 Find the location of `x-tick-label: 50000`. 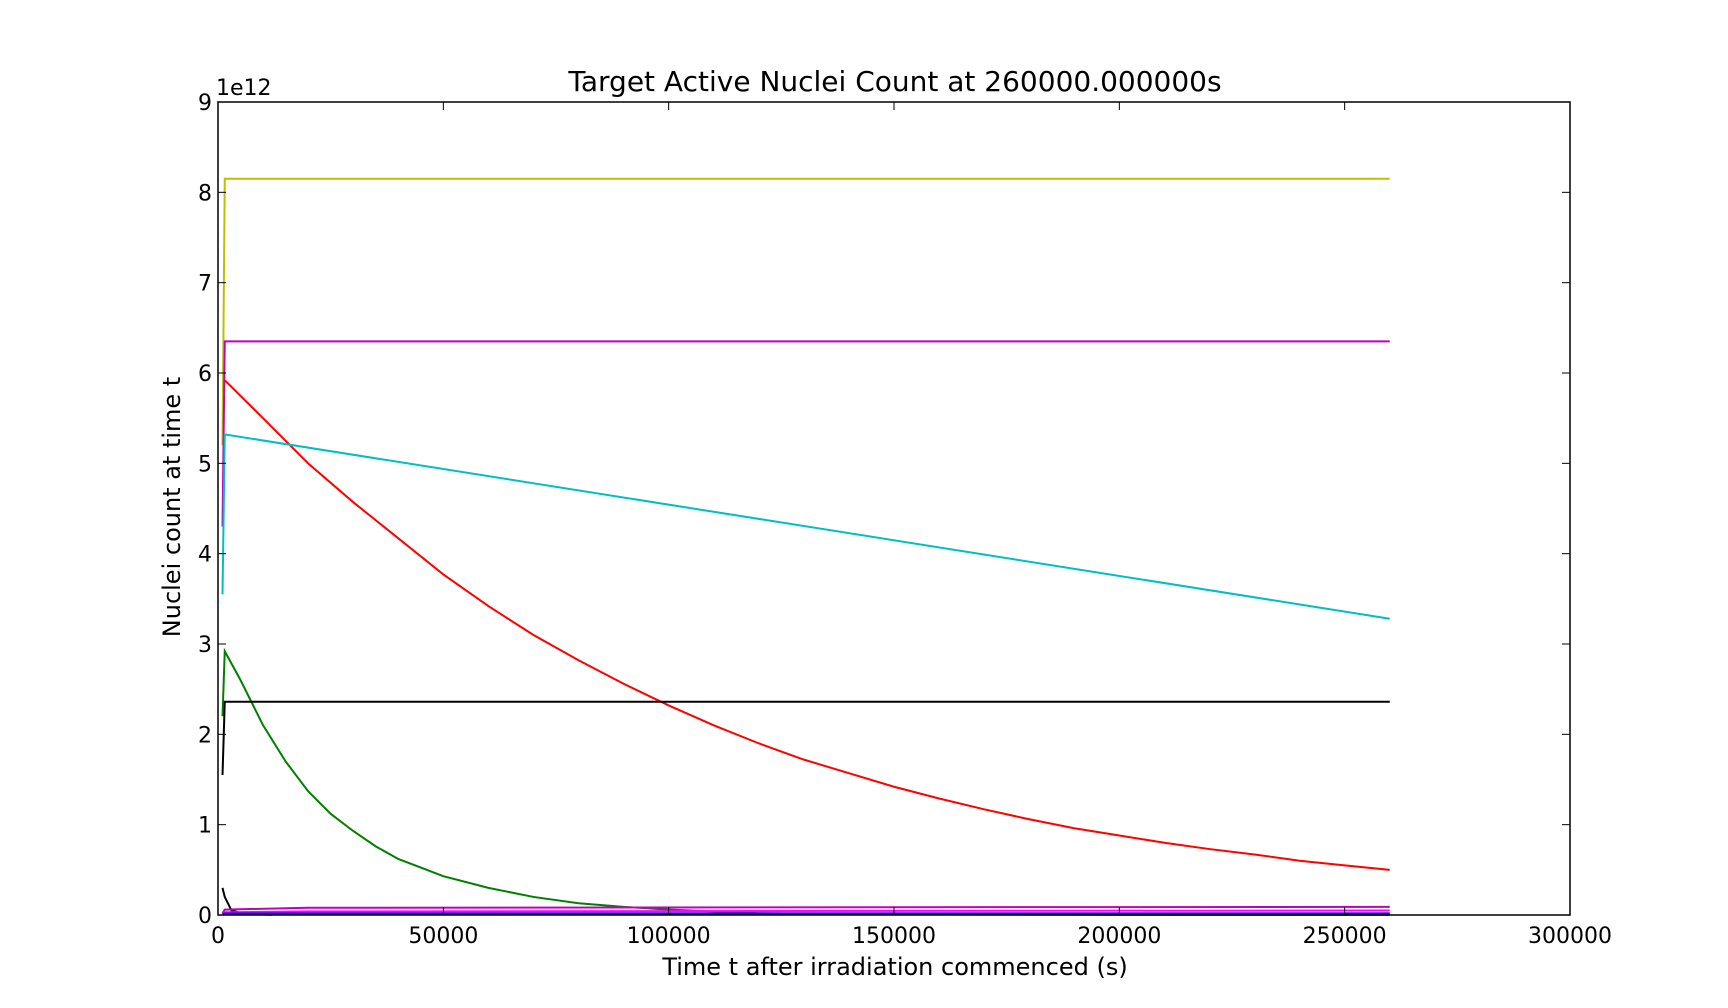

x-tick-label: 50000 is located at coordinates (443, 936).